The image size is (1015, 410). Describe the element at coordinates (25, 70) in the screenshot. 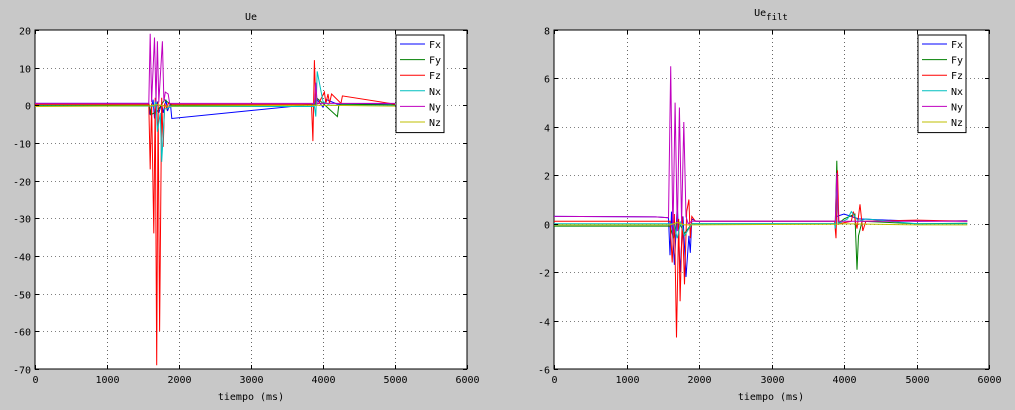

I see `y-tick-label: 10` at that location.